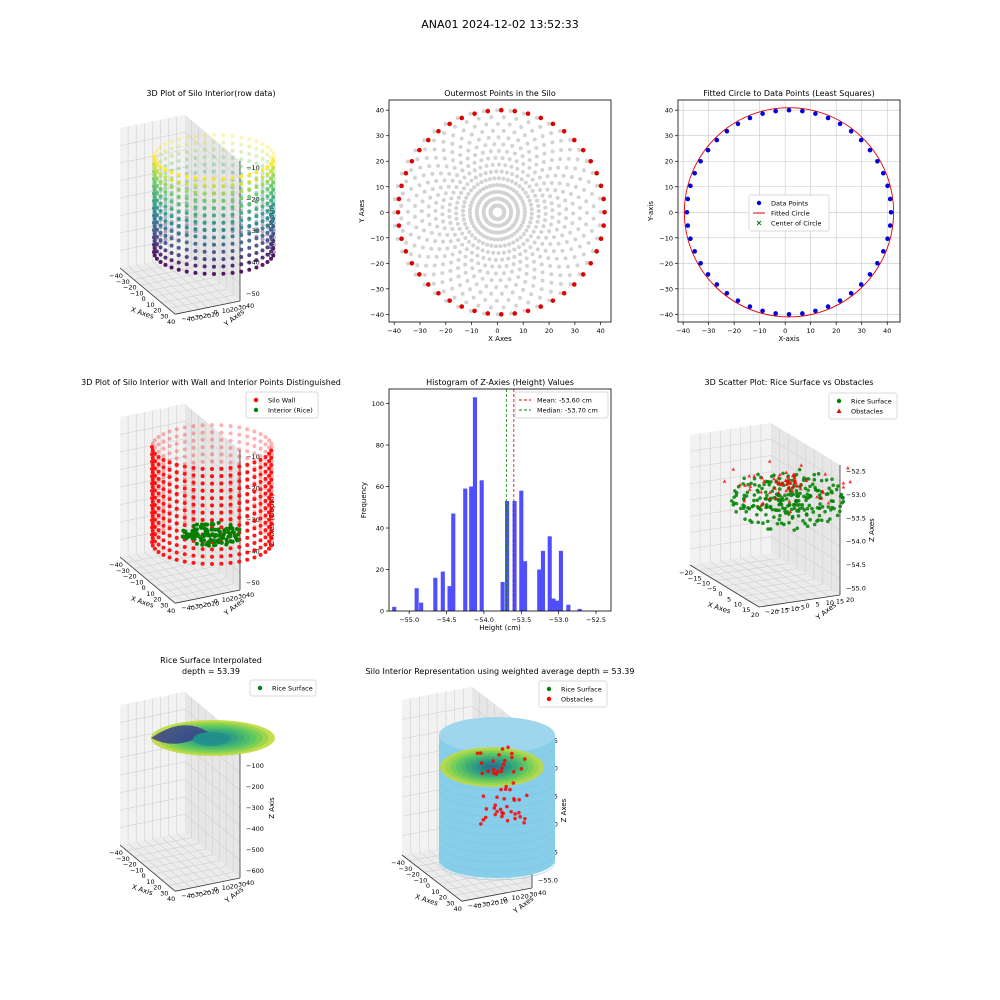 The width and height of the screenshot is (1000, 1000). Describe the element at coordinates (500, 211) in the screenshot. I see `plot-frame` at that location.